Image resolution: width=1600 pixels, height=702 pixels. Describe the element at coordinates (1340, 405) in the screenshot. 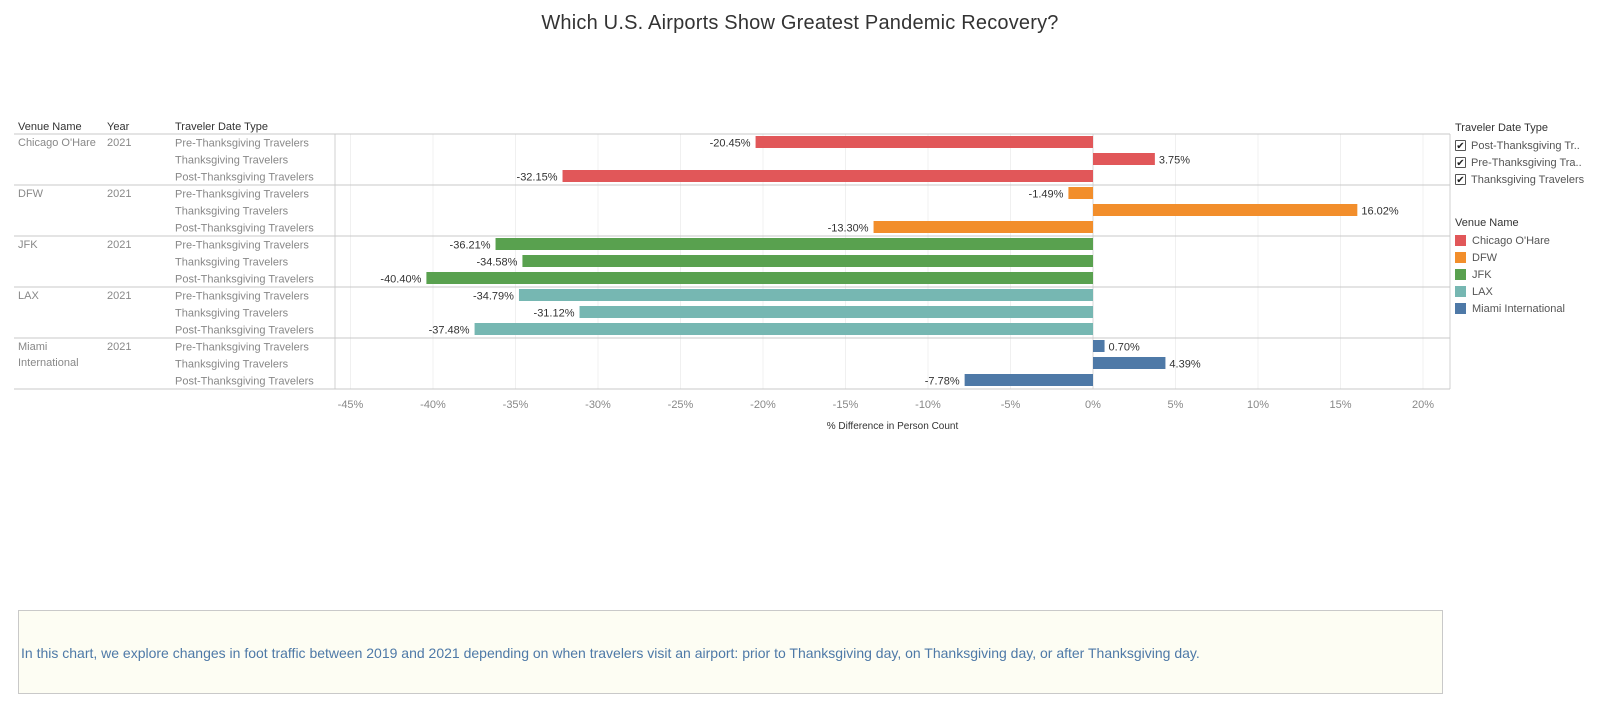

I see `x-tick-label: 15%` at that location.